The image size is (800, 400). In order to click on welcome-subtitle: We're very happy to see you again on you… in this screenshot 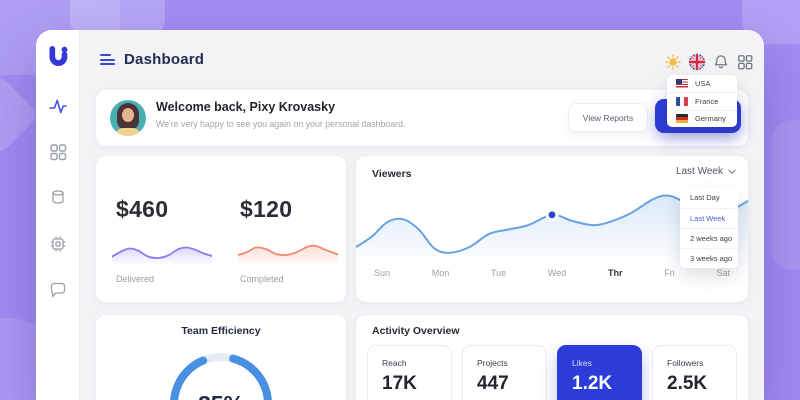, I will do `click(281, 124)`.